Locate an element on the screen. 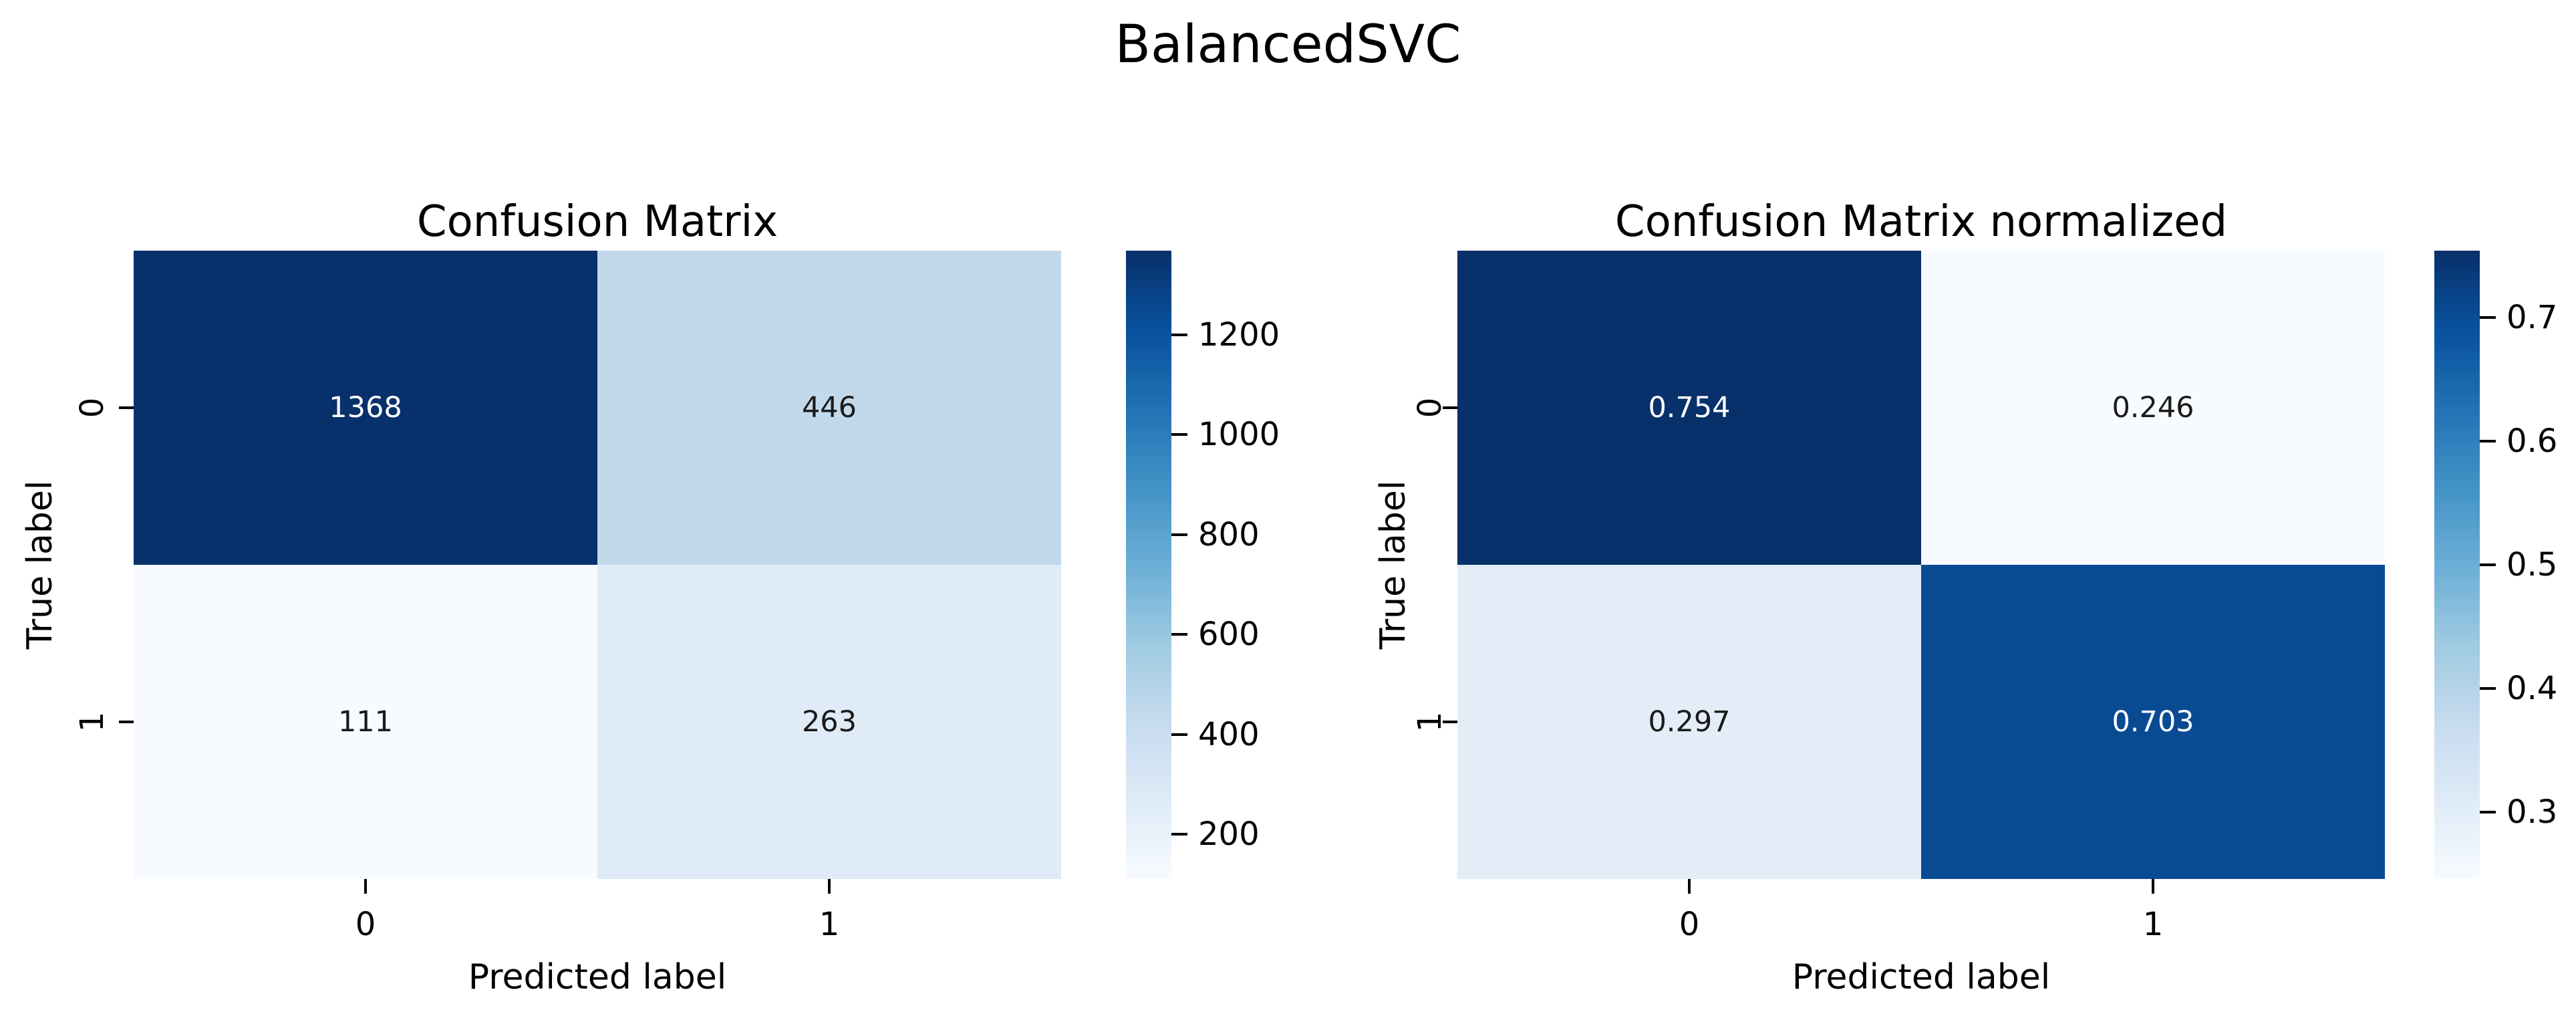  right-x-axis-label: Predicted label is located at coordinates (1921, 977).